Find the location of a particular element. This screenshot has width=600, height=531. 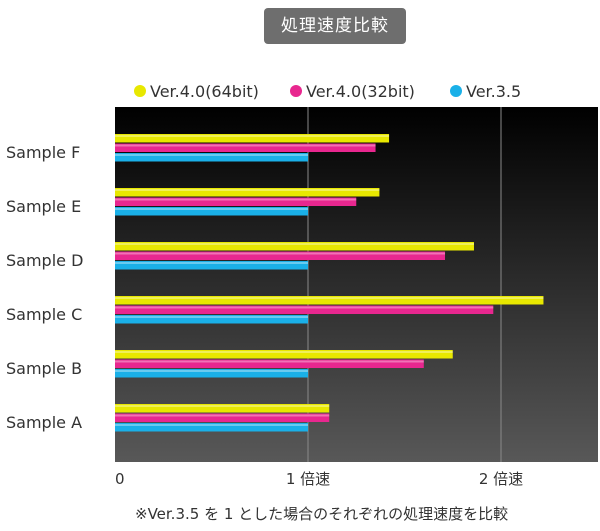

category-label-sample-d: Sample D is located at coordinates (44, 260).